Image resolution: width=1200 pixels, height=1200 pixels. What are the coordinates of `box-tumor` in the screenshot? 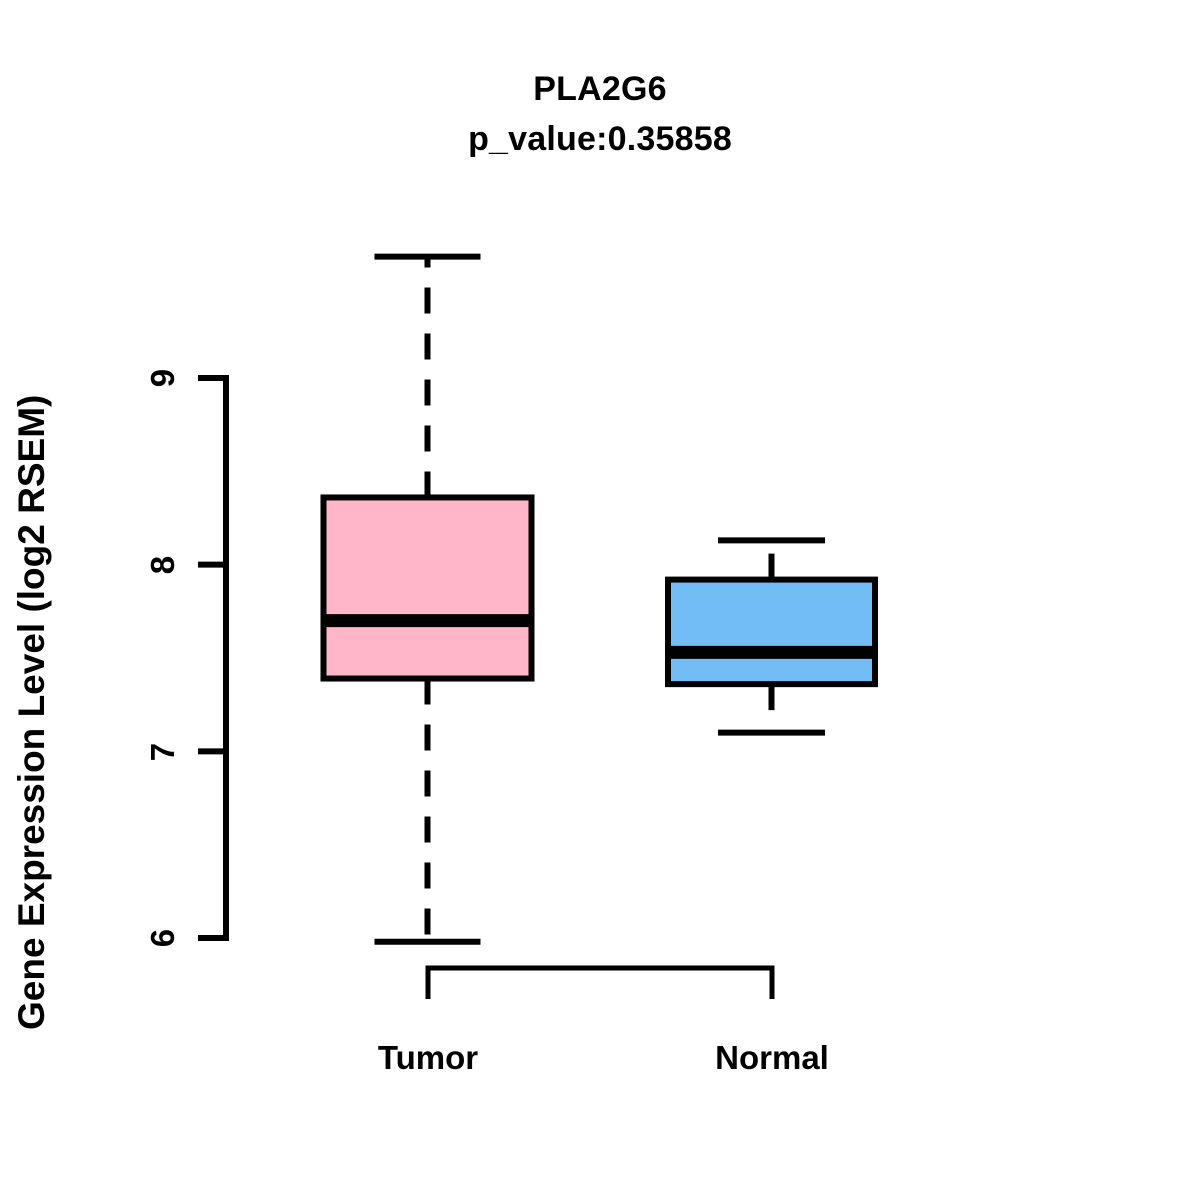 It's located at (427, 599).